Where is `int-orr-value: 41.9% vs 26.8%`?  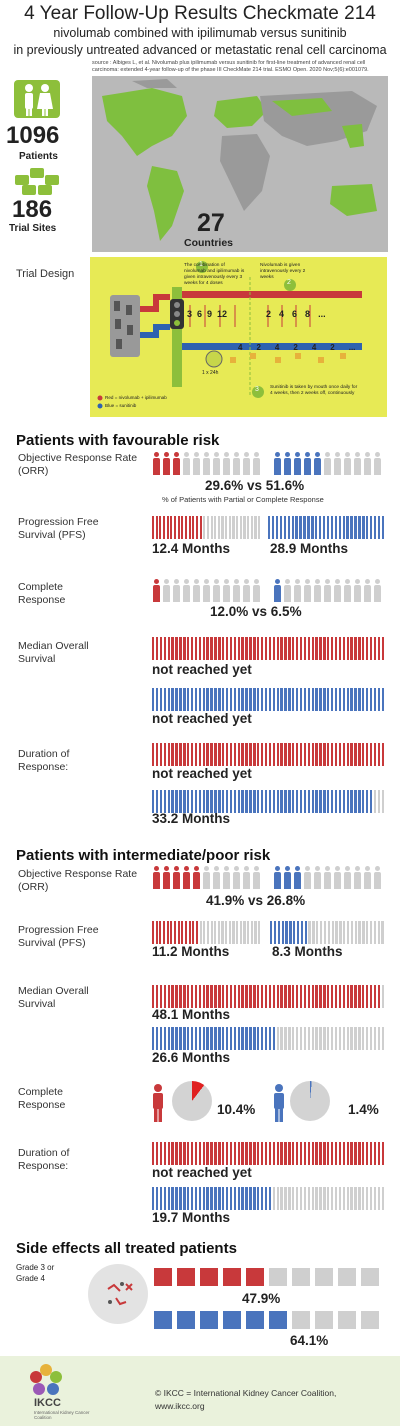
int-orr-value: 41.9% vs 26.8% is located at coordinates (256, 900).